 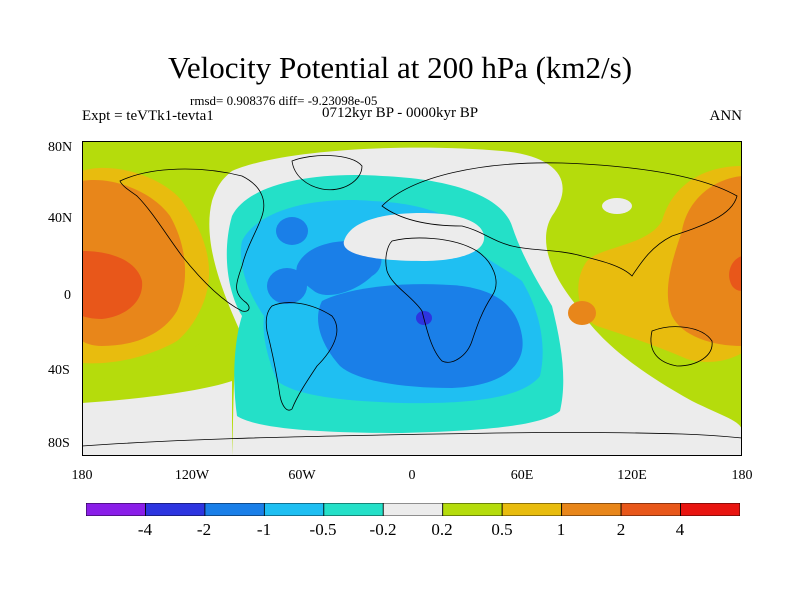 I want to click on near-zero-europe, so click(x=414, y=237).